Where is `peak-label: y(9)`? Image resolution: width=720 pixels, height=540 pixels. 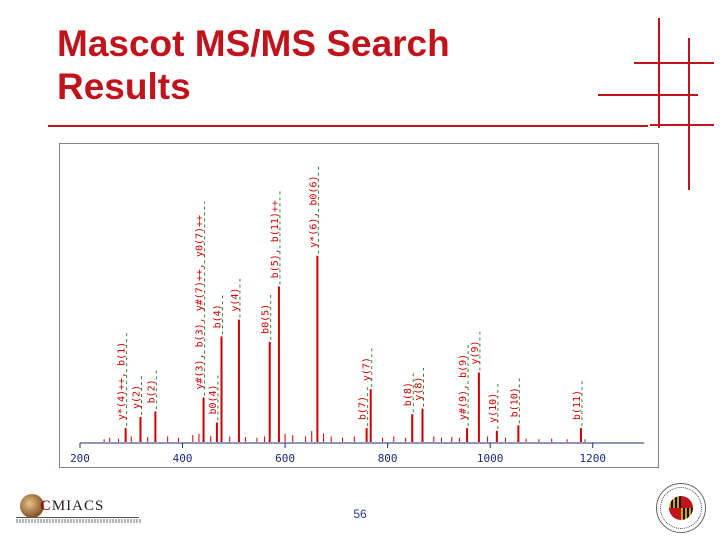
peak-label: y(9) is located at coordinates (475, 352).